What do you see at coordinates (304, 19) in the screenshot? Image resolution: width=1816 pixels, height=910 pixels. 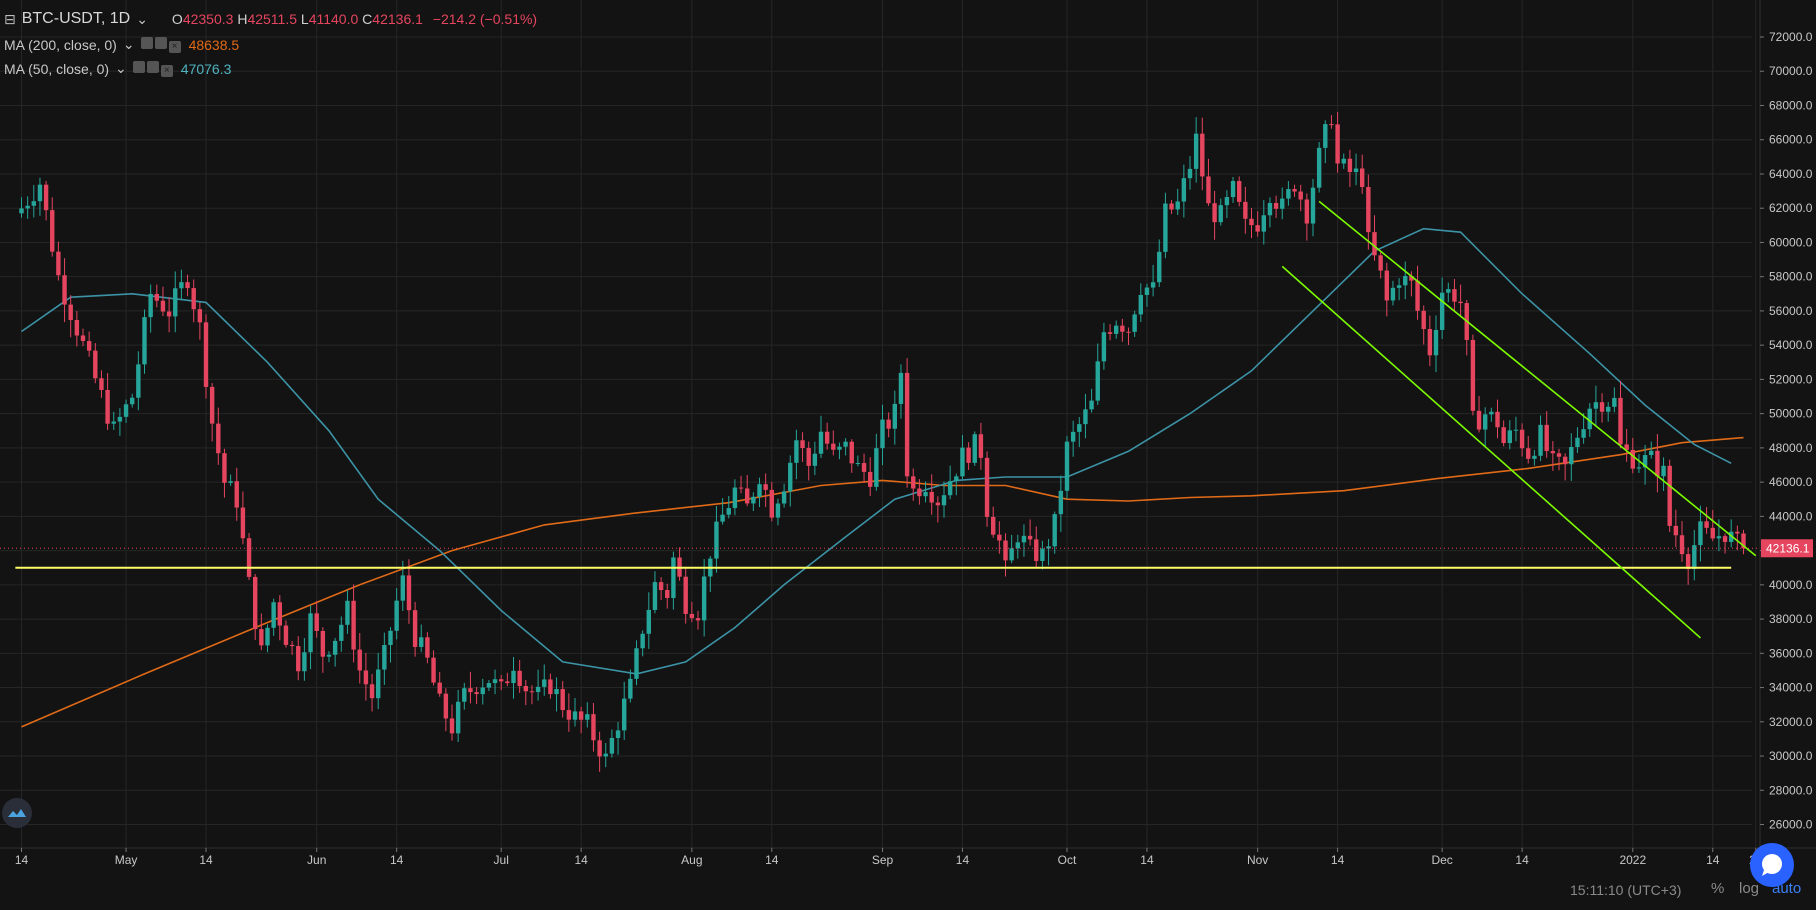 I see `low-label: L` at bounding box center [304, 19].